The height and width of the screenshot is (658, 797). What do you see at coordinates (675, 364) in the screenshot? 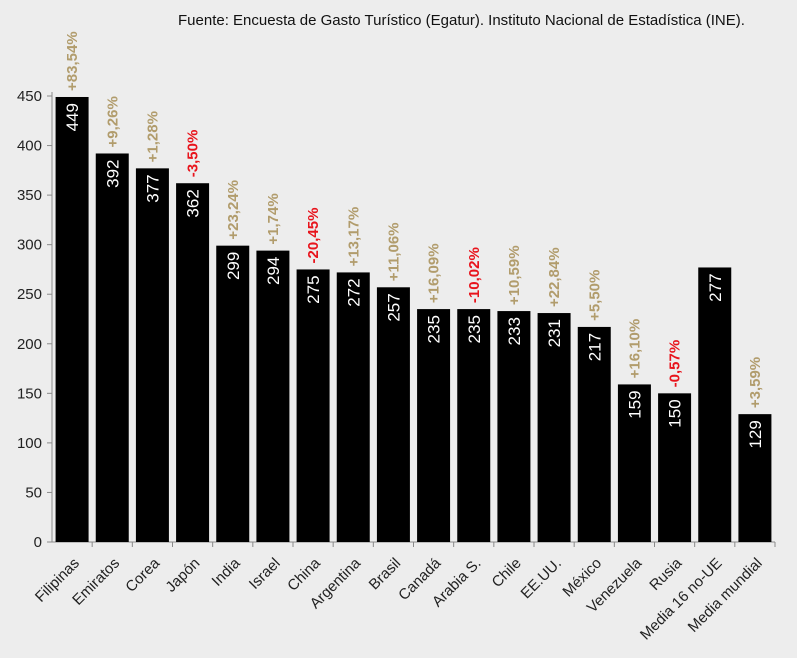
I see `bar-change-label: -0,57%` at bounding box center [675, 364].